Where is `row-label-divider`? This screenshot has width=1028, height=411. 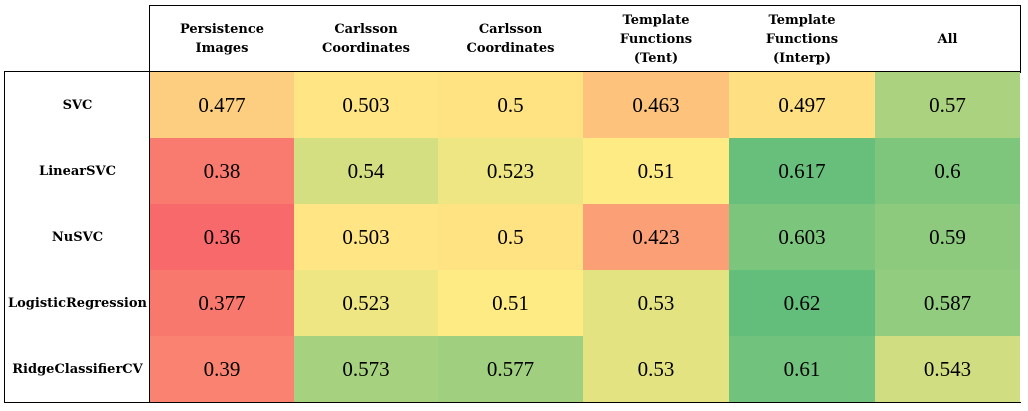 row-label-divider is located at coordinates (149, 237).